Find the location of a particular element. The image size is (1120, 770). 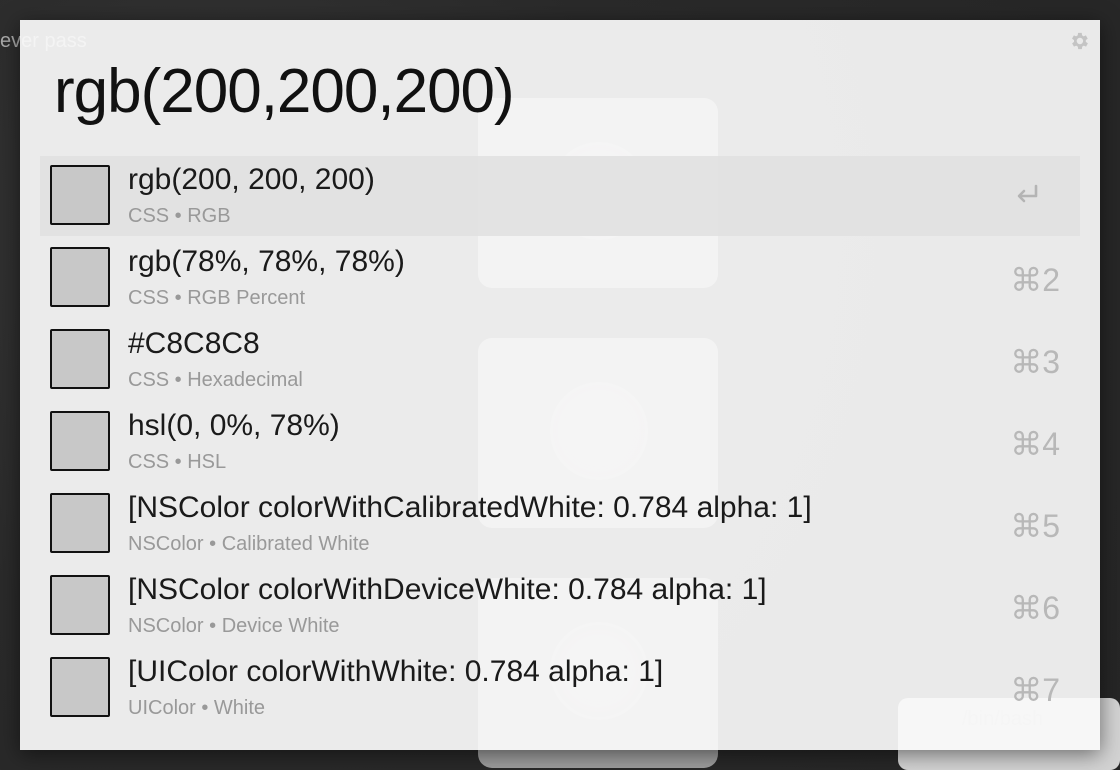

result-subtitle: NSColor • Device White is located at coordinates (234, 626).